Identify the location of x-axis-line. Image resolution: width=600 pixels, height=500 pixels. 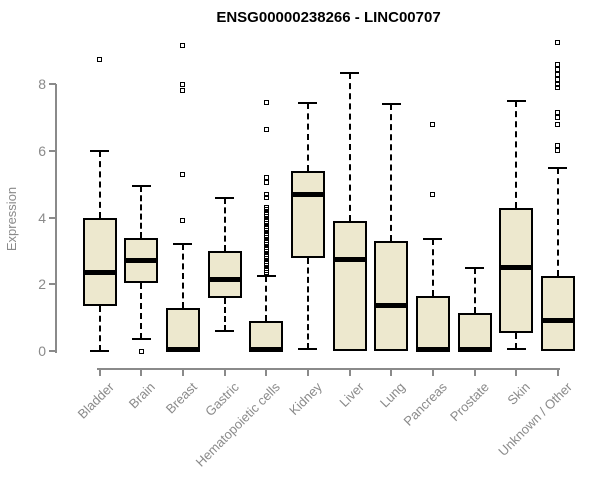
(328, 369).